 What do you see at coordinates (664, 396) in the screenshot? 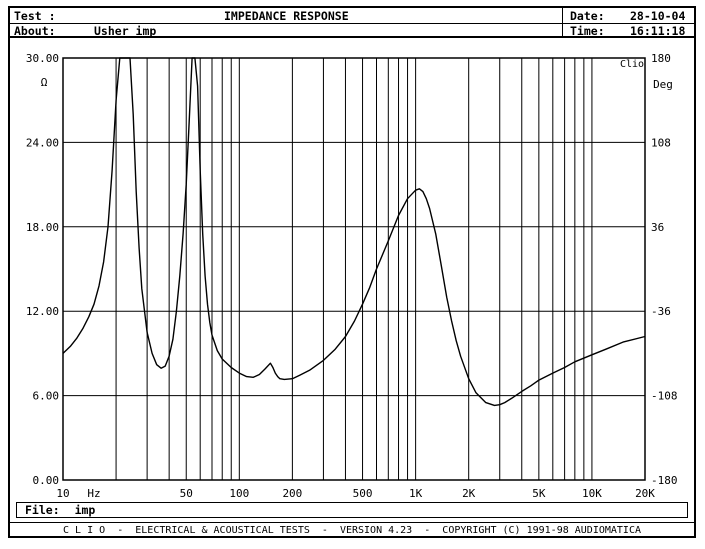
I see `y2-tick-label: -108` at bounding box center [664, 396].